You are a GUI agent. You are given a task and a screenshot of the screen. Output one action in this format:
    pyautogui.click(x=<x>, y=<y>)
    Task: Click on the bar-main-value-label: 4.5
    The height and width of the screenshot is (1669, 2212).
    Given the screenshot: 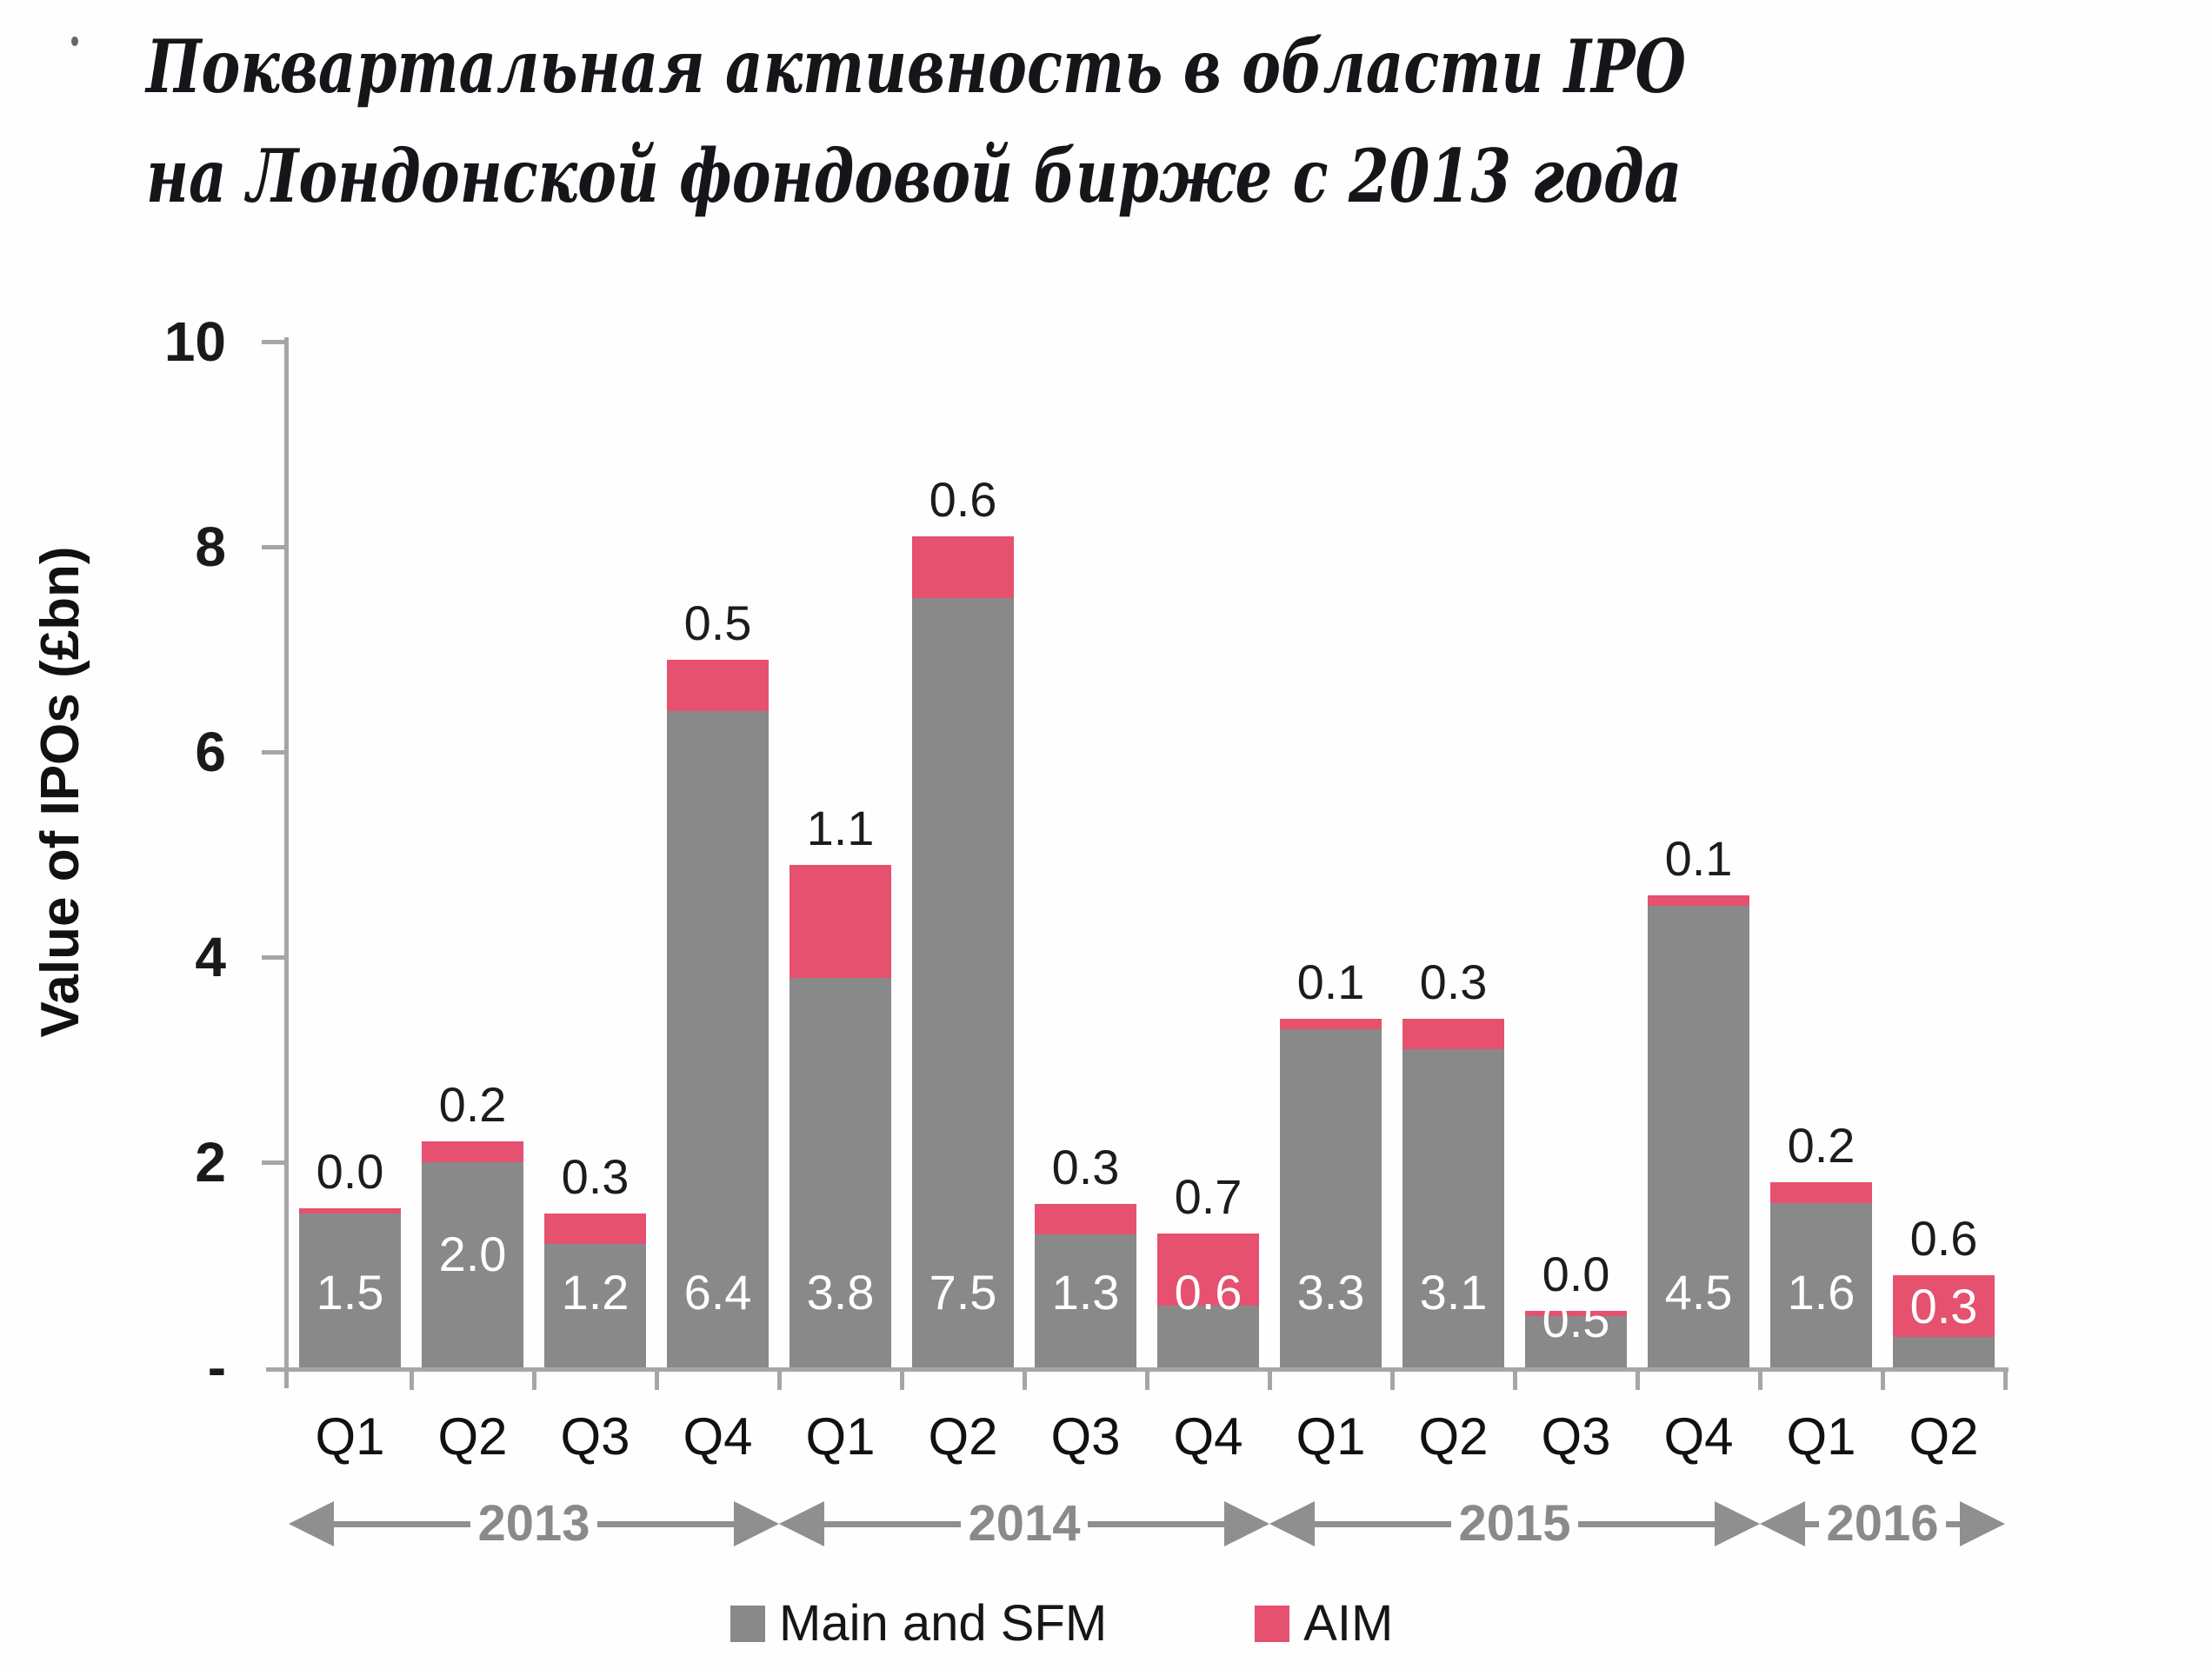 What is the action you would take?
    pyautogui.click(x=1698, y=1292)
    